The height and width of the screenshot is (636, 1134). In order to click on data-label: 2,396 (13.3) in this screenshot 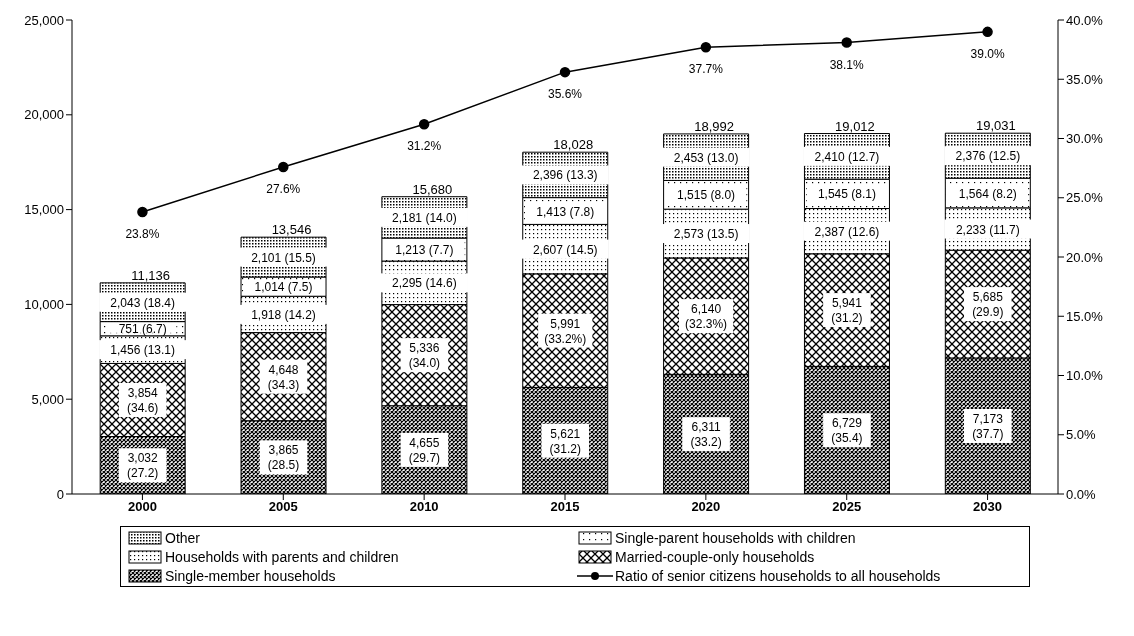, I will do `click(565, 175)`.